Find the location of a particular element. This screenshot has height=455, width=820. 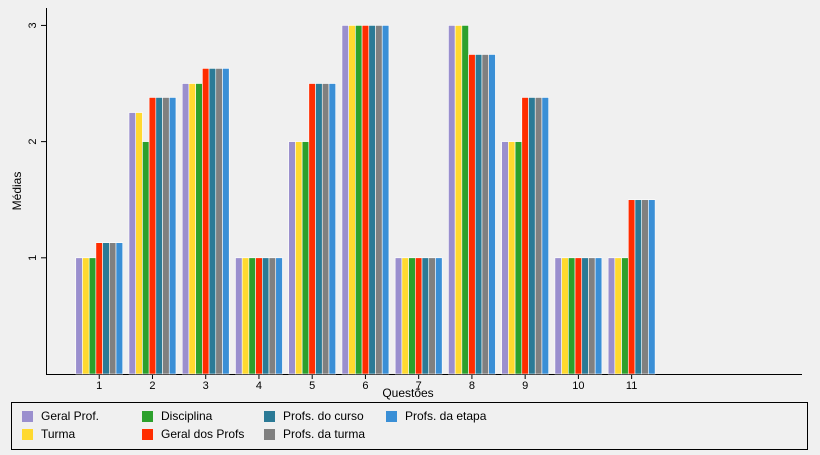

legend-item: Disciplina is located at coordinates (177, 416).